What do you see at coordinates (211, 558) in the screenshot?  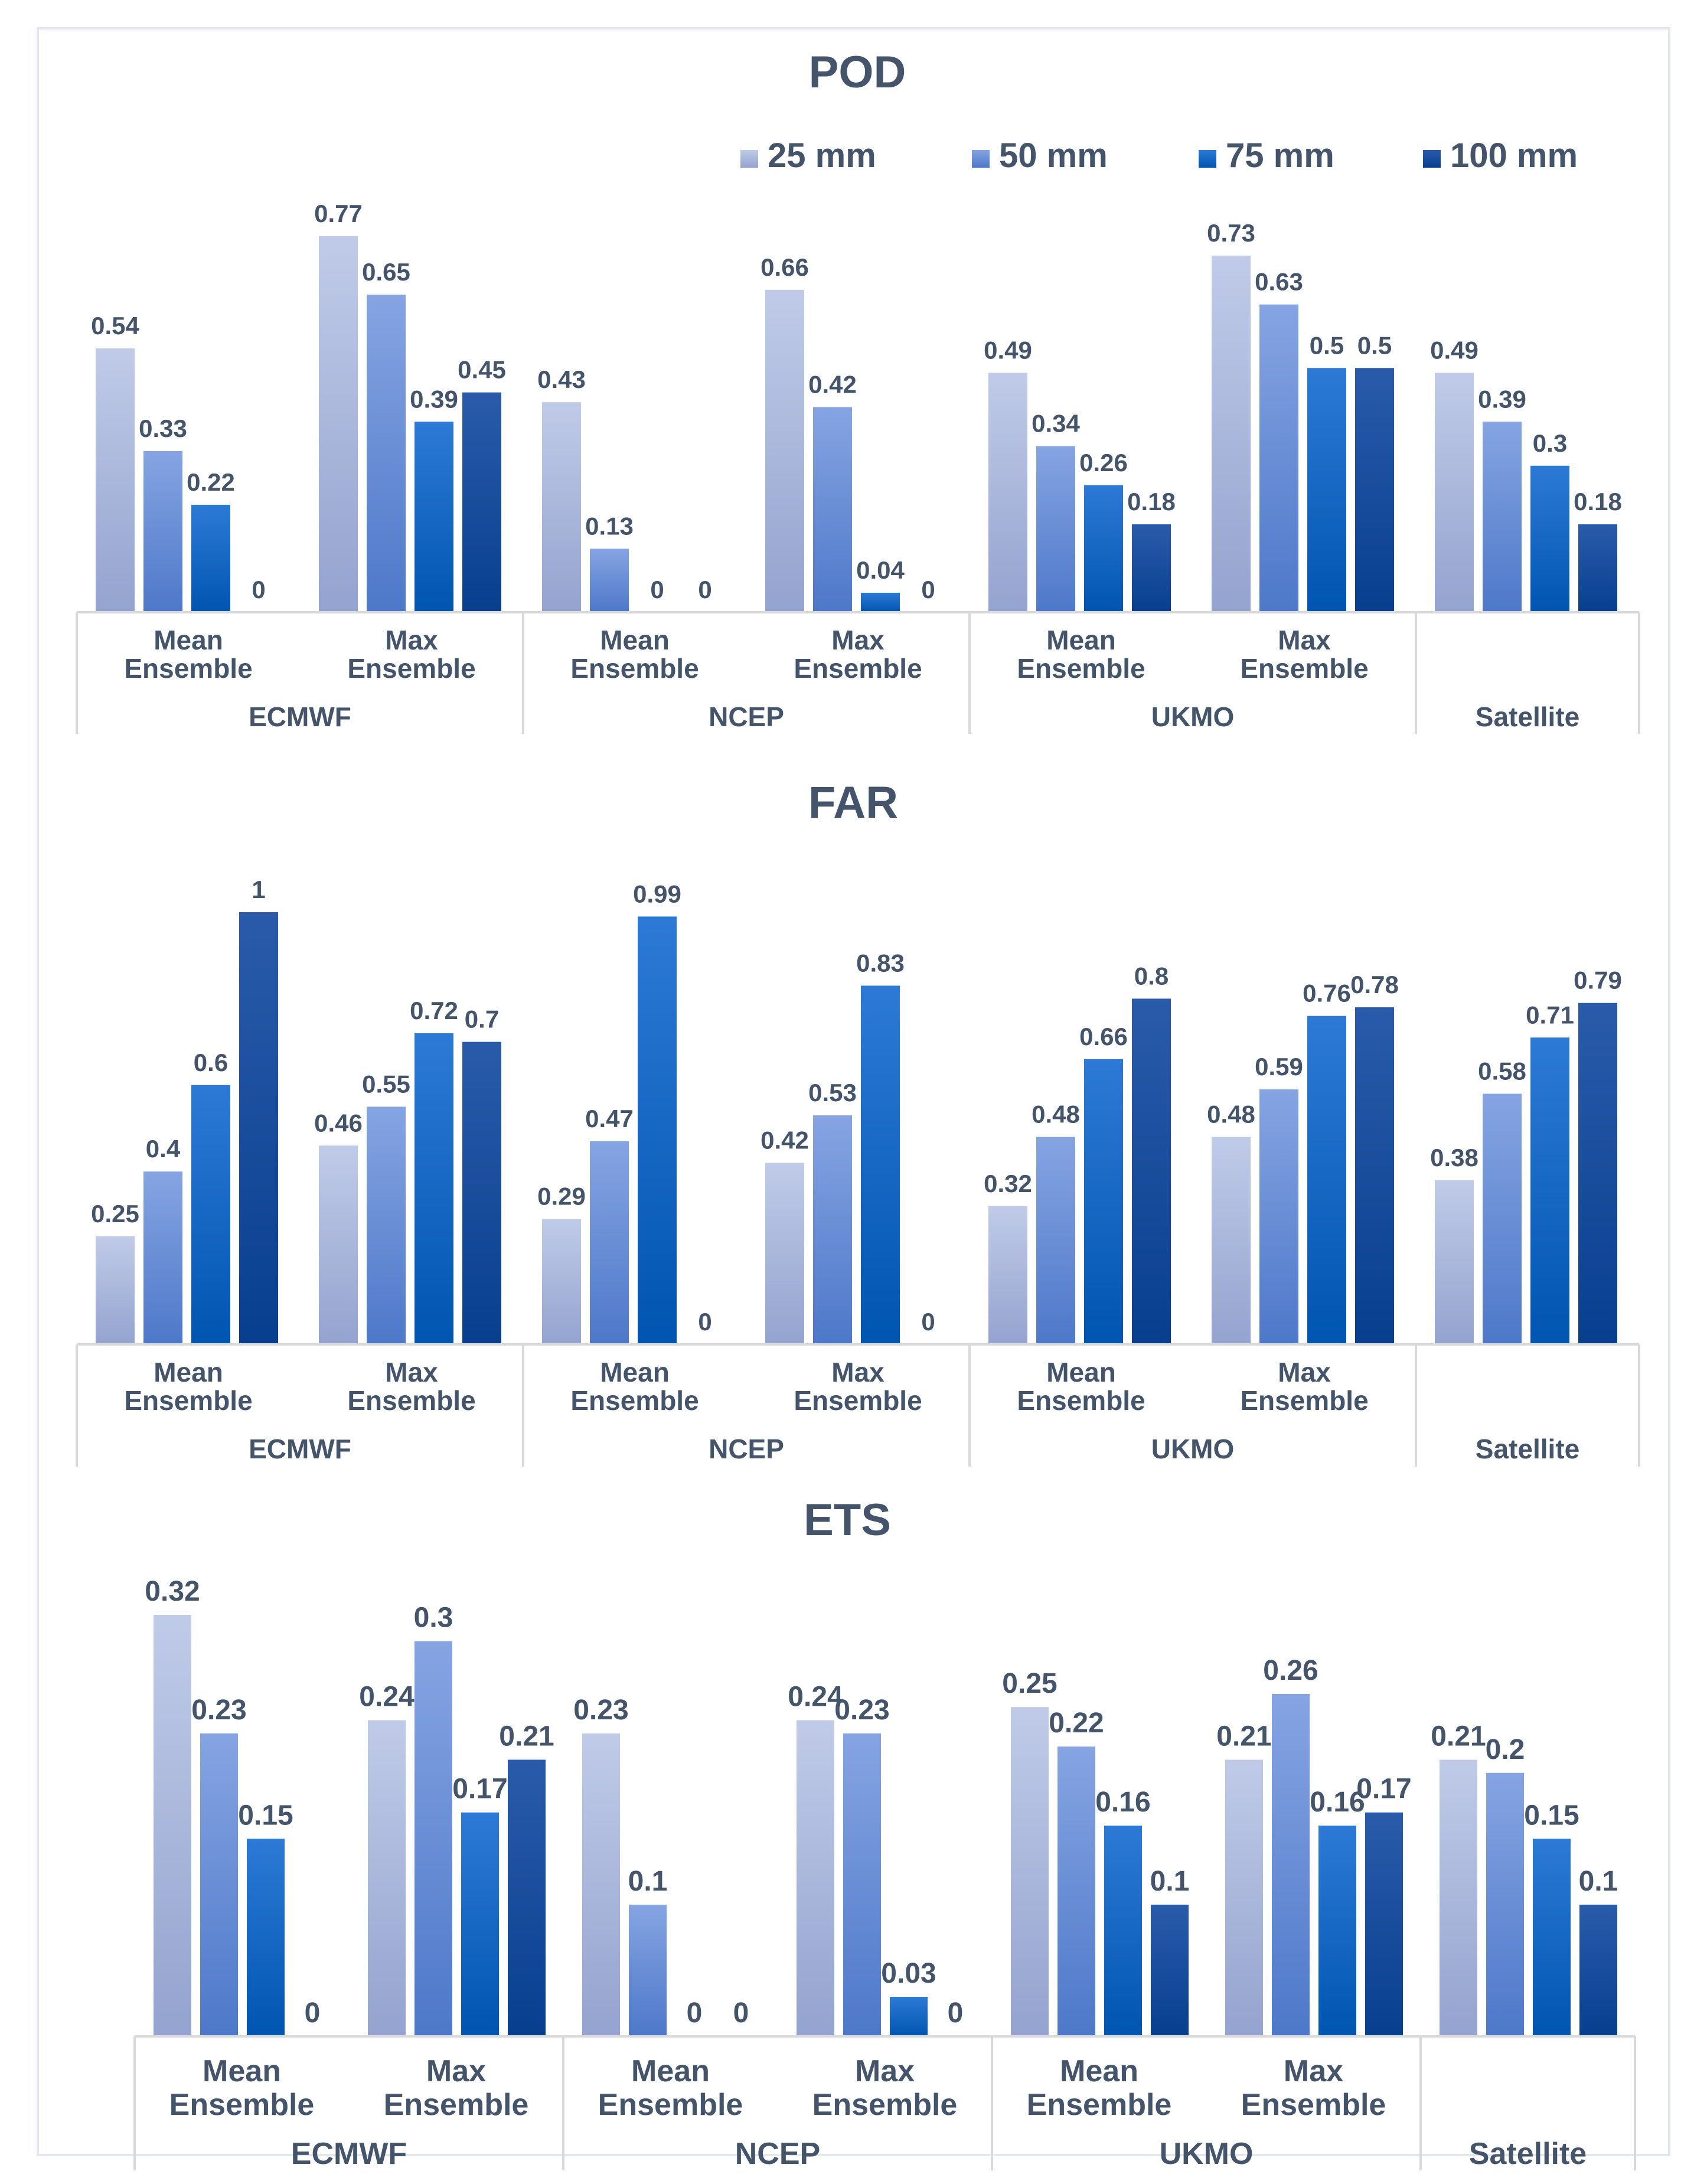 I see `bar-pod-0-75-mm` at bounding box center [211, 558].